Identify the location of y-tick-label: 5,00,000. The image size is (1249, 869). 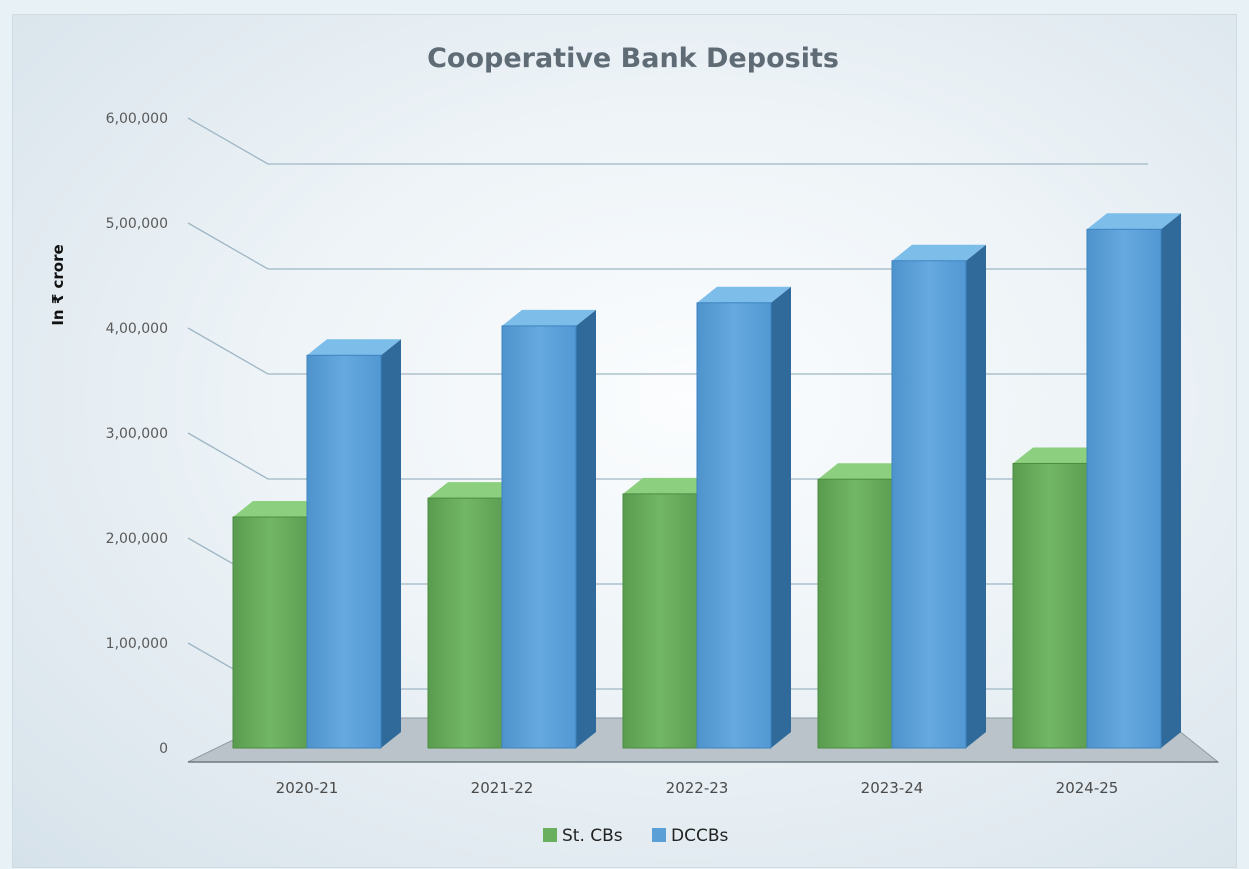
(137, 224).